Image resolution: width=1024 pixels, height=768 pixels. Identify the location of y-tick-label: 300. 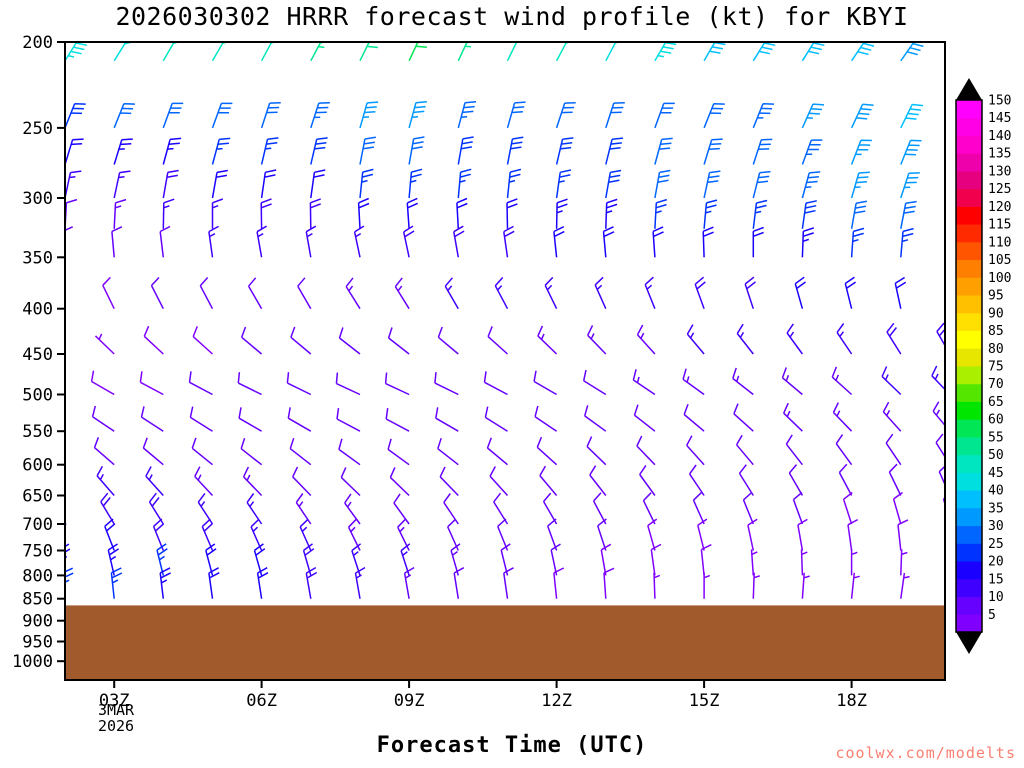
(37, 199).